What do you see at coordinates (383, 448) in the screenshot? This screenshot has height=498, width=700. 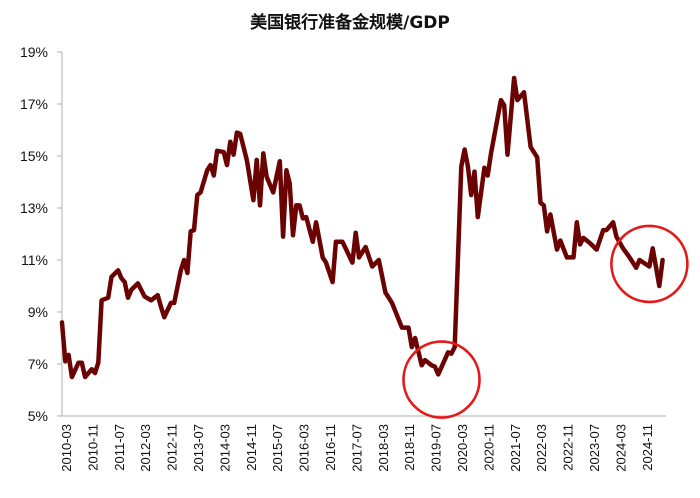 I see `x-tick-label: 2018-03` at bounding box center [383, 448].